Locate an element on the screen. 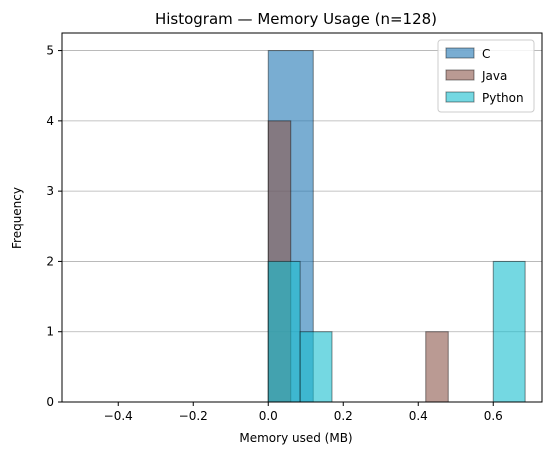  legend-label-python: Python is located at coordinates (503, 98).